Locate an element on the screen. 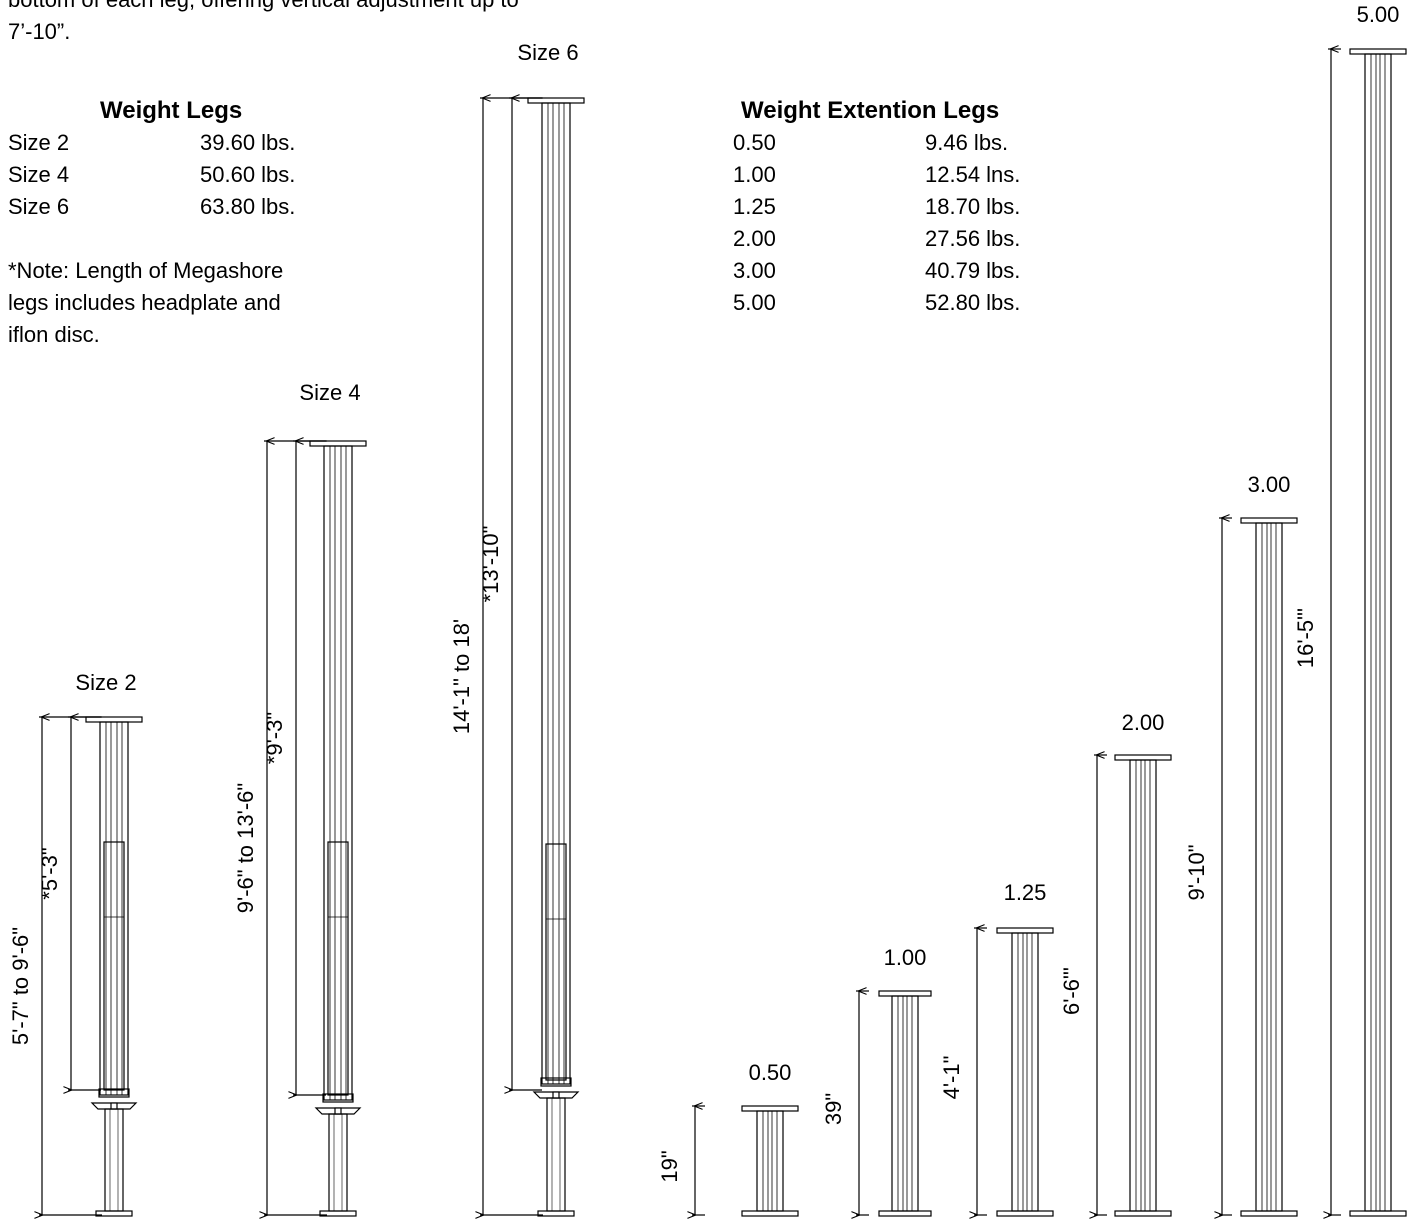 This screenshot has width=1409, height=1220. leg-weight: 63.80 lbs. is located at coordinates (248, 206).